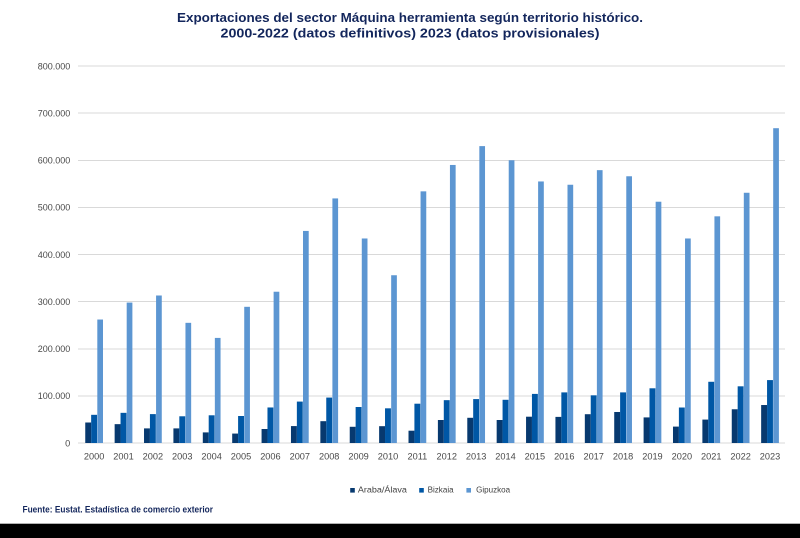  What do you see at coordinates (123, 457) in the screenshot?
I see `svg-text: 2001` at bounding box center [123, 457].